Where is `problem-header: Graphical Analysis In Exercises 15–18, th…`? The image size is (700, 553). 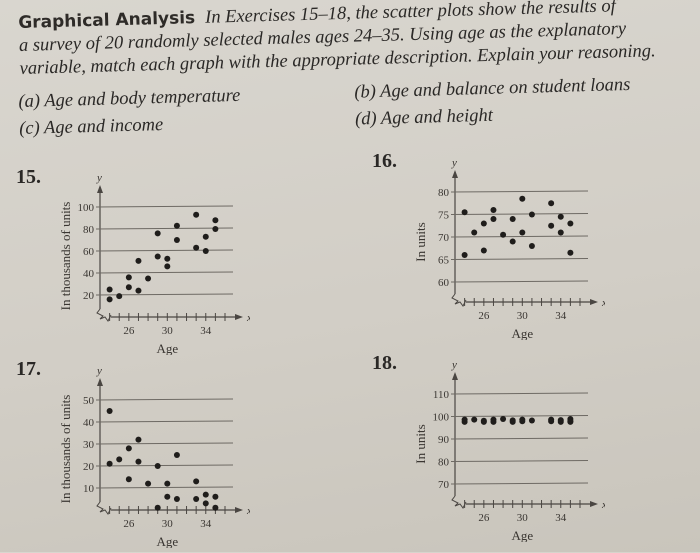 problem-header: Graphical Analysis In Exercises 15–18, th… is located at coordinates (354, 40).